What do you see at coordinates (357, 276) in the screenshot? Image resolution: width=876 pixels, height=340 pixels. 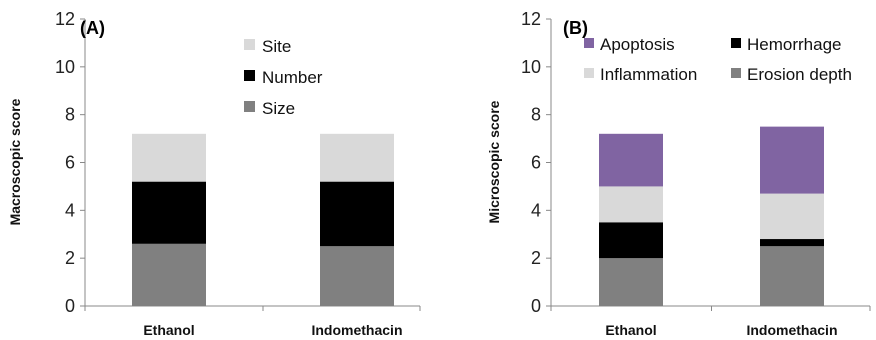 I see `bar-indomethacin-size` at bounding box center [357, 276].